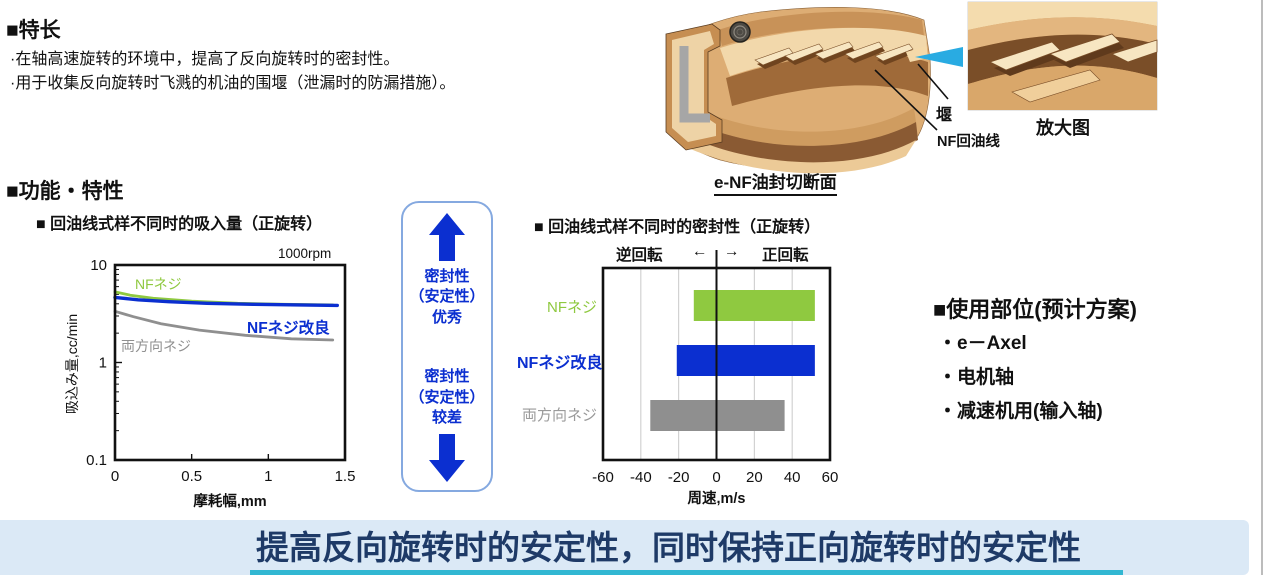 This screenshot has height=575, width=1266. I want to click on indicator-bottom-text: 密封性 （安定性） 较差, so click(446, 397).